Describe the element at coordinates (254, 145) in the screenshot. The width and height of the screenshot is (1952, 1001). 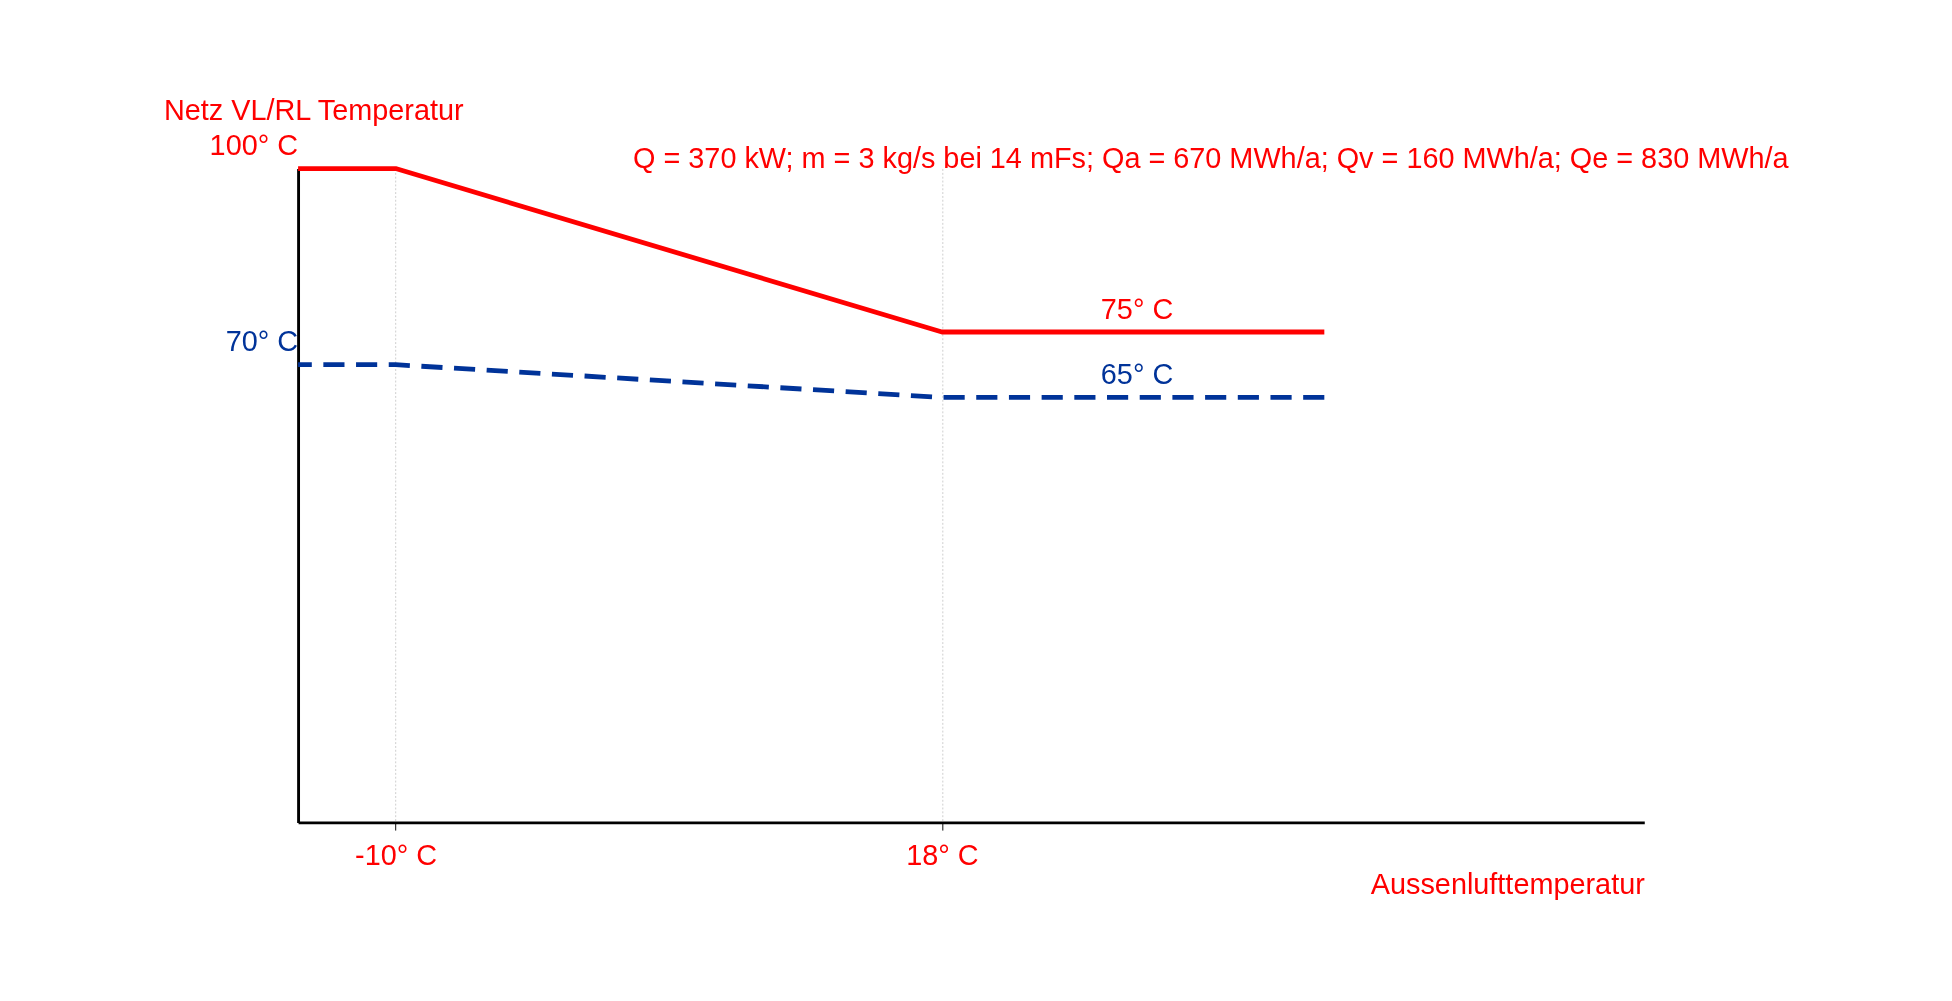
I see `data-label: 100° C` at that location.